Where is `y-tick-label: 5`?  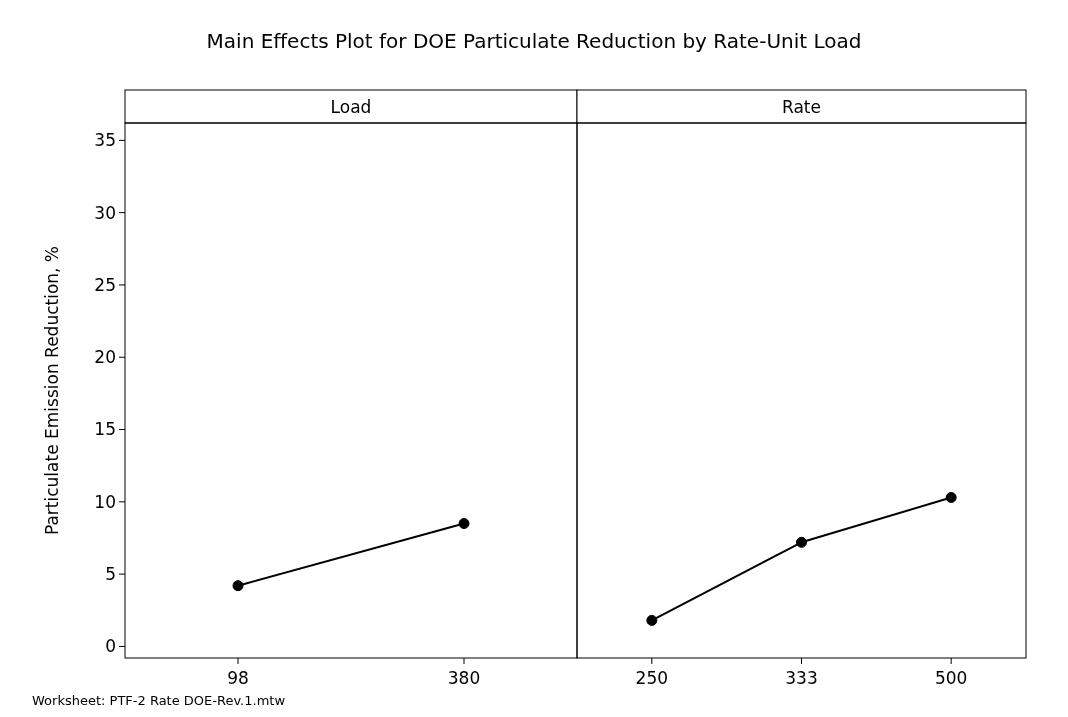 y-tick-label: 5 is located at coordinates (110, 574).